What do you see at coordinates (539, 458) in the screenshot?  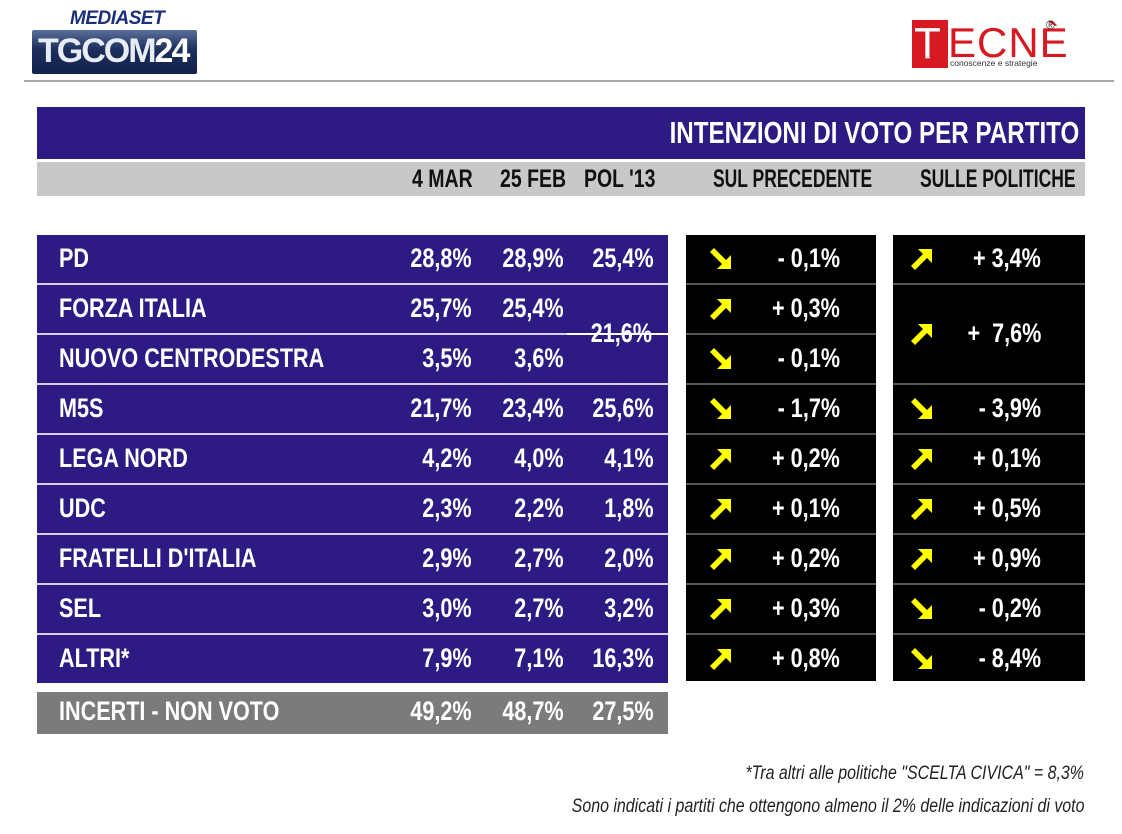 I see `value-25feb: 4,0%` at bounding box center [539, 458].